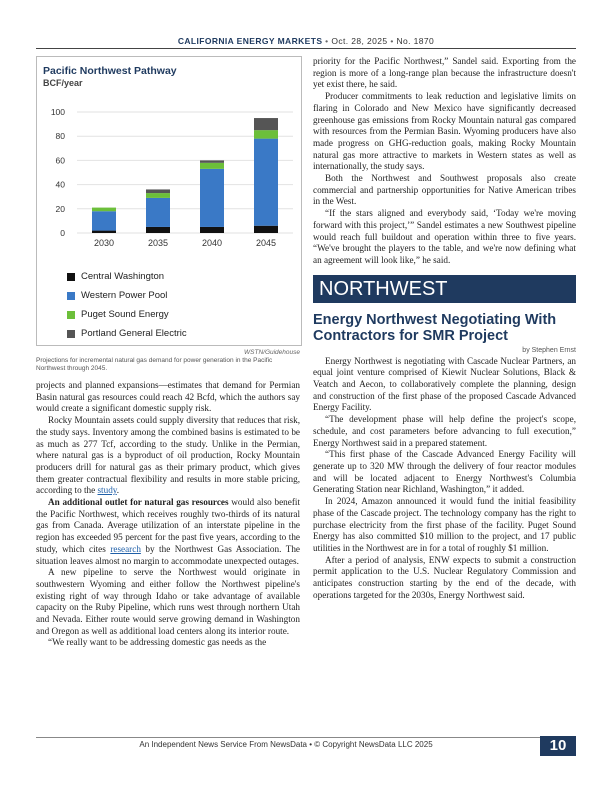 The height and width of the screenshot is (792, 612). Describe the element at coordinates (306, 737) in the screenshot. I see `footer-rule` at that location.